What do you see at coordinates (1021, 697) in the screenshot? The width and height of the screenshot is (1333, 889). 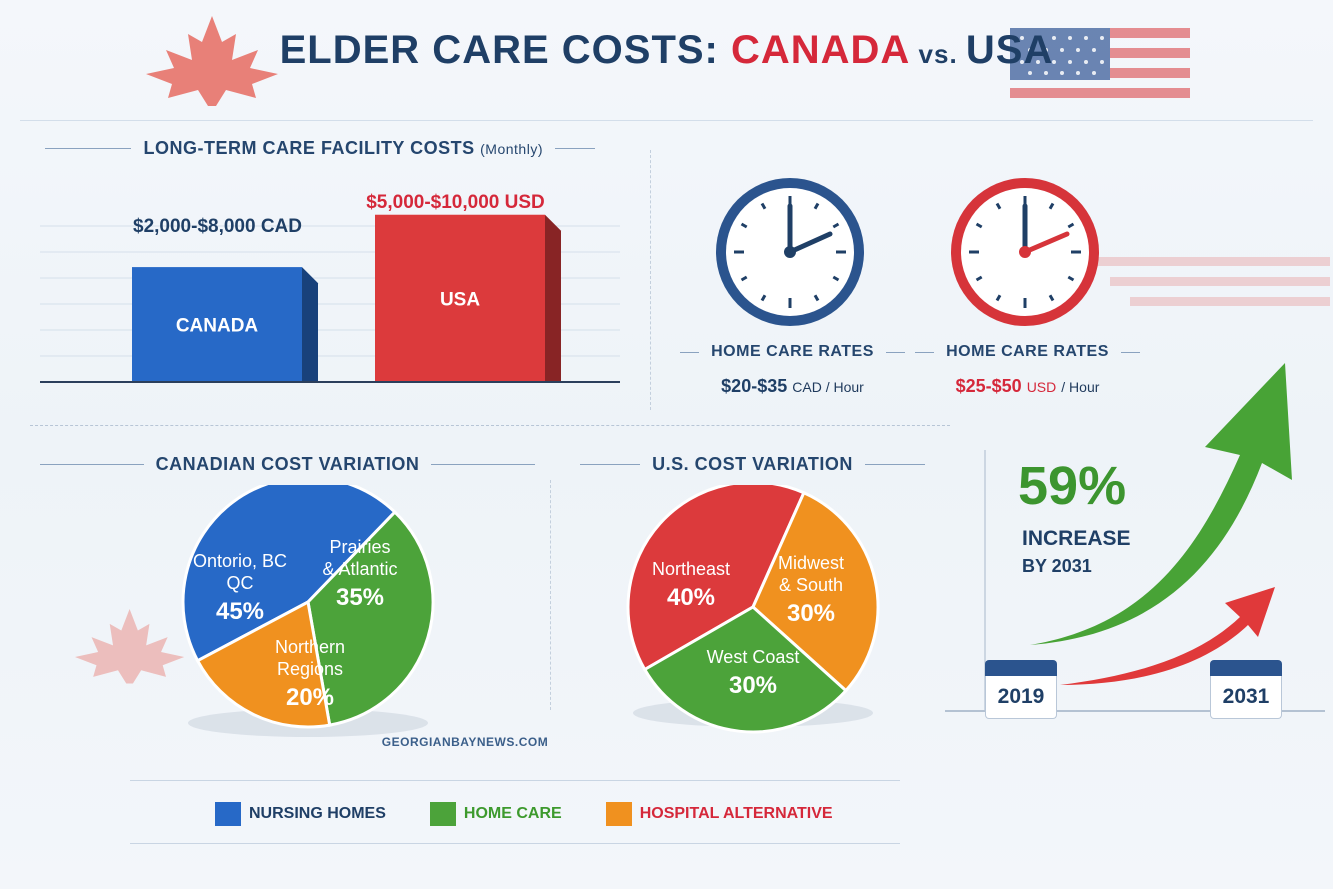 I see `calendar-year-start: 2019` at bounding box center [1021, 697].